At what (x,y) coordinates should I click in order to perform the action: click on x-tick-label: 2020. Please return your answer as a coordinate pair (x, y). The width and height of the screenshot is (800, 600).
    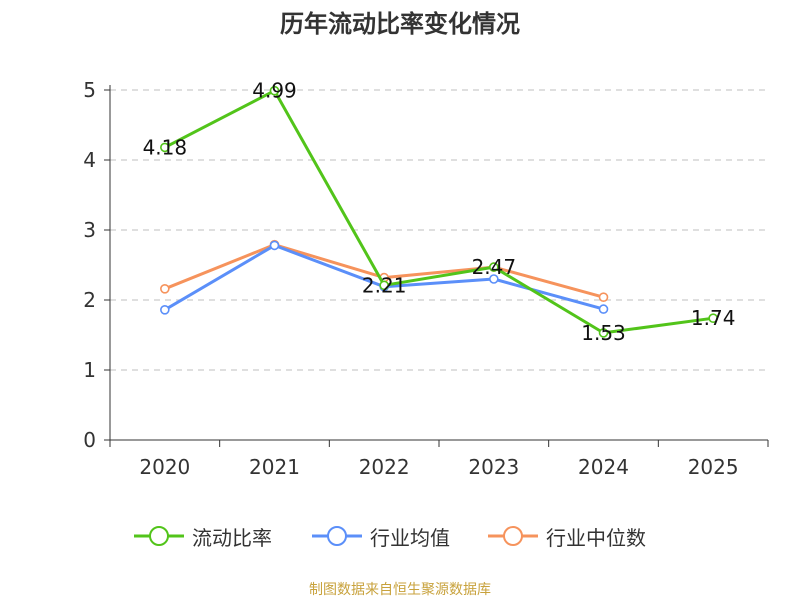
    Looking at the image, I should click on (164, 467).